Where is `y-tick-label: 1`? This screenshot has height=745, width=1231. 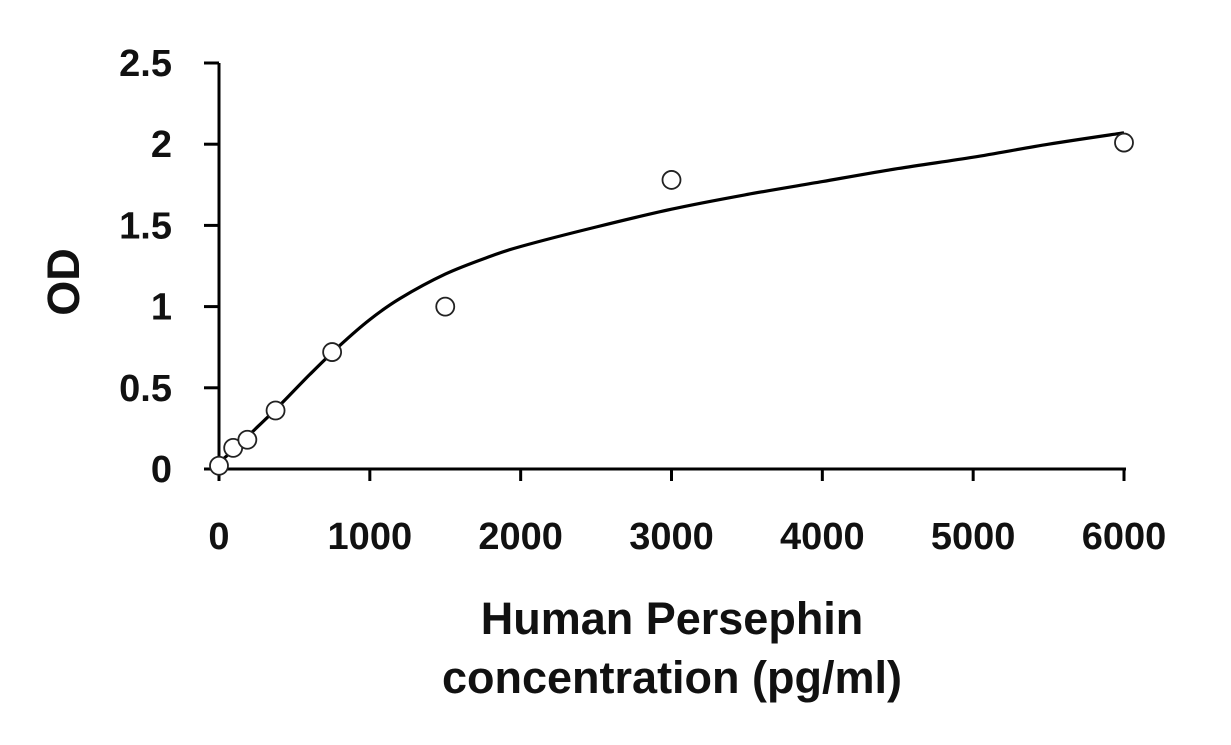 y-tick-label: 1 is located at coordinates (161, 308).